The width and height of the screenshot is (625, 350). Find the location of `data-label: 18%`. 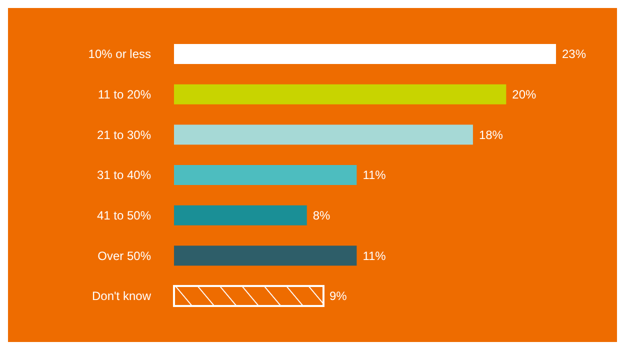

data-label: 18% is located at coordinates (491, 135).